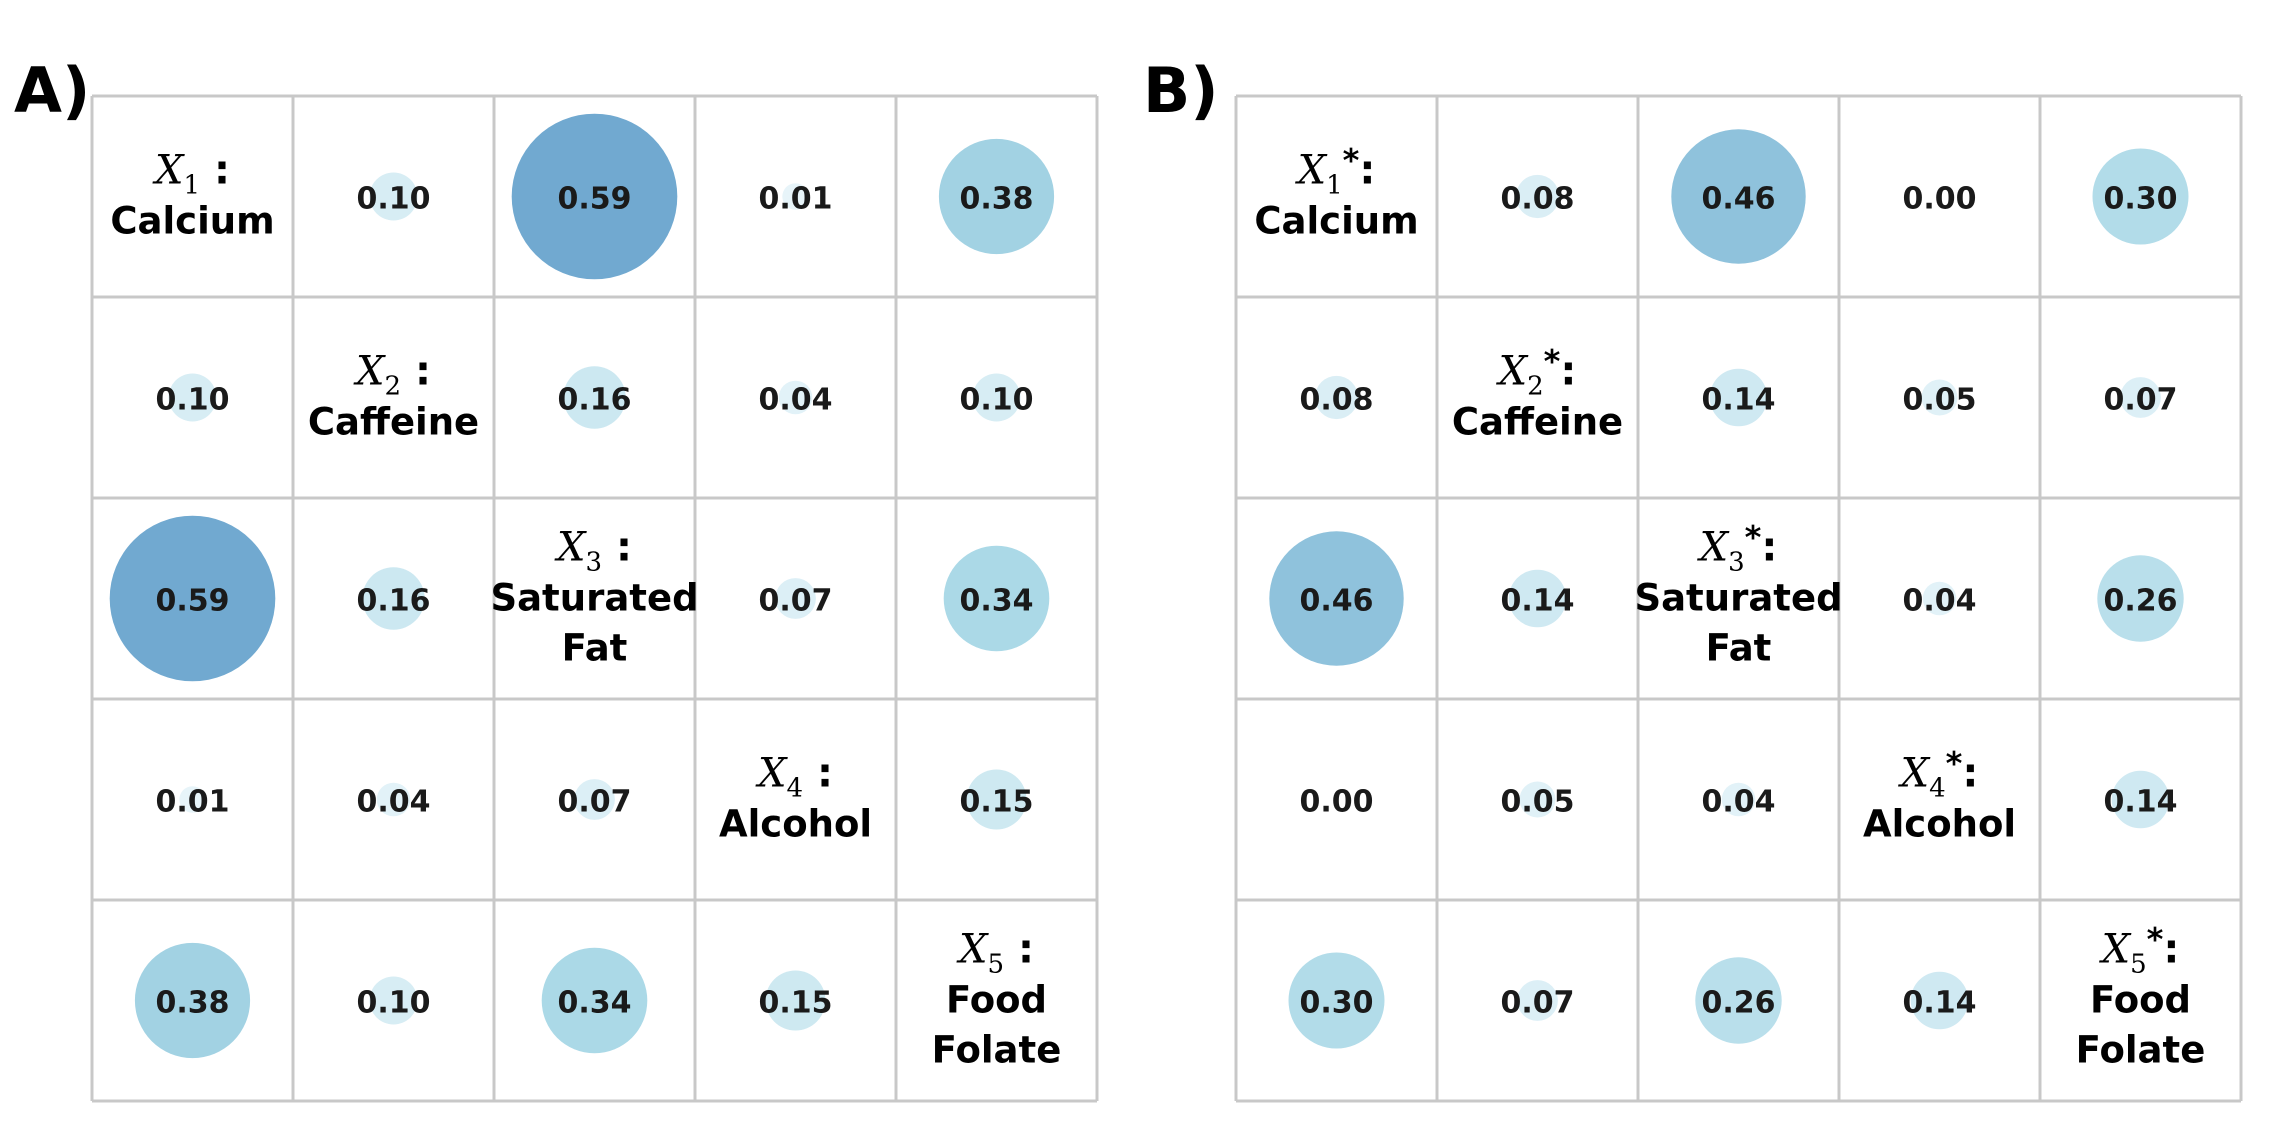  What do you see at coordinates (593, 551) in the screenshot?
I see `variable-symbol: X3 :` at bounding box center [593, 551].